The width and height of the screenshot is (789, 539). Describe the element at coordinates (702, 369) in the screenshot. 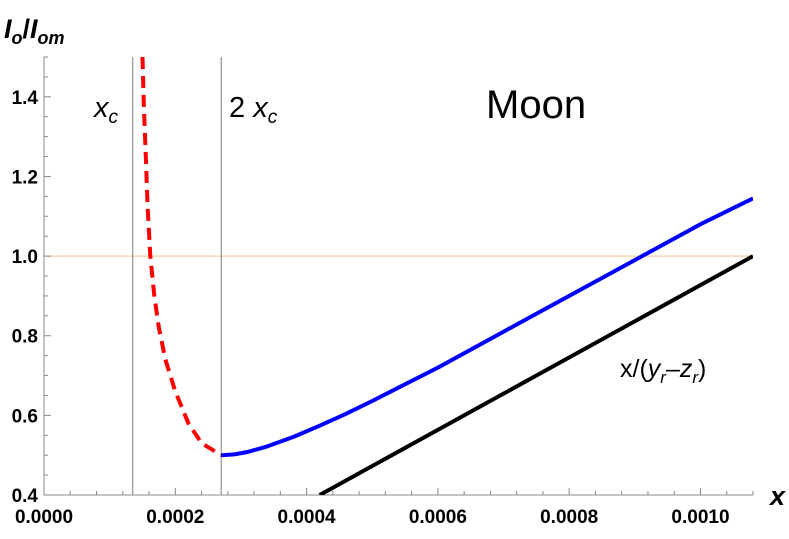

I see `label-black-line-close: )` at that location.